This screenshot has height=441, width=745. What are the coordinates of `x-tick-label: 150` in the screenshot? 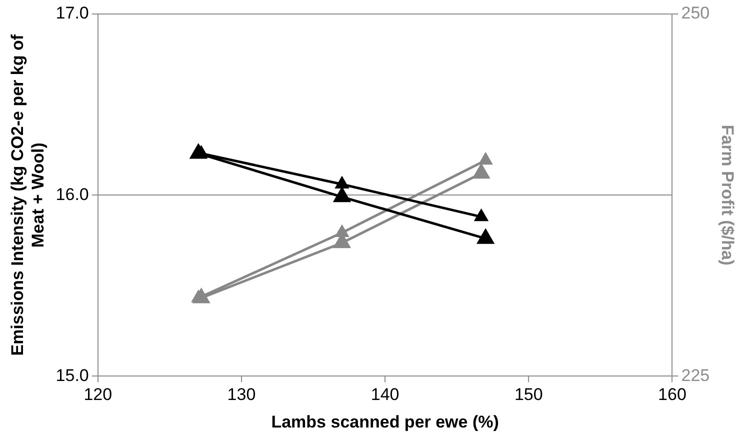 It's located at (528, 394).